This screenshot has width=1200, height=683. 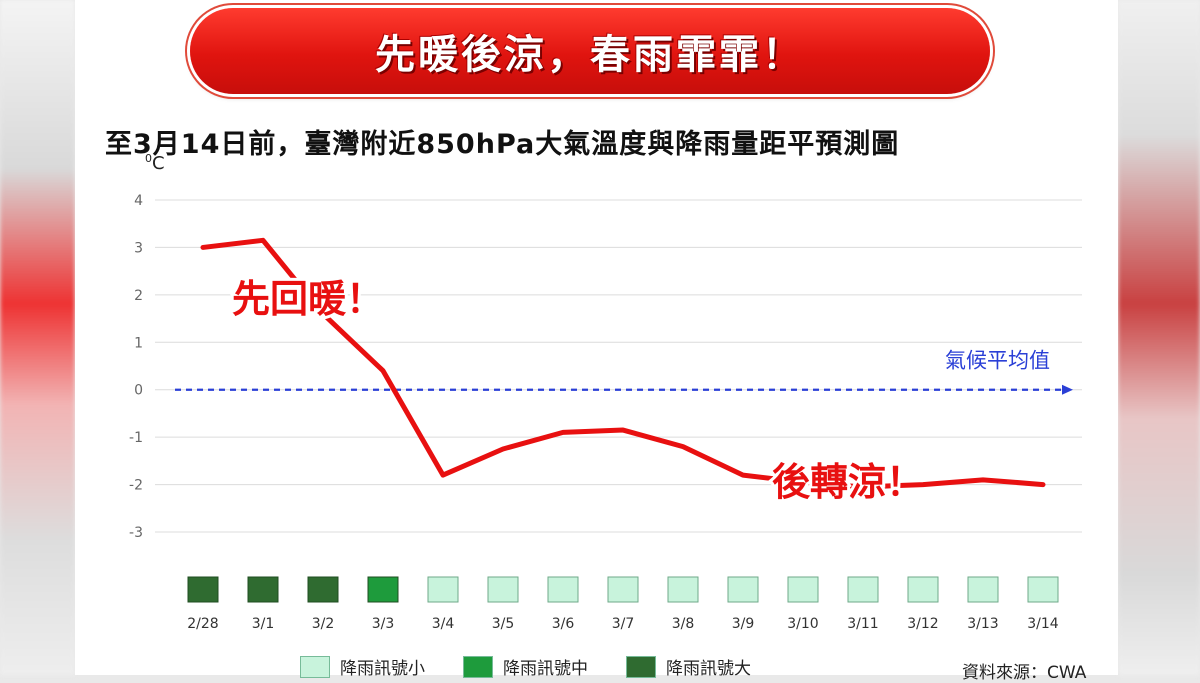 What do you see at coordinates (138, 296) in the screenshot?
I see `y-tick-label: 2` at bounding box center [138, 296].